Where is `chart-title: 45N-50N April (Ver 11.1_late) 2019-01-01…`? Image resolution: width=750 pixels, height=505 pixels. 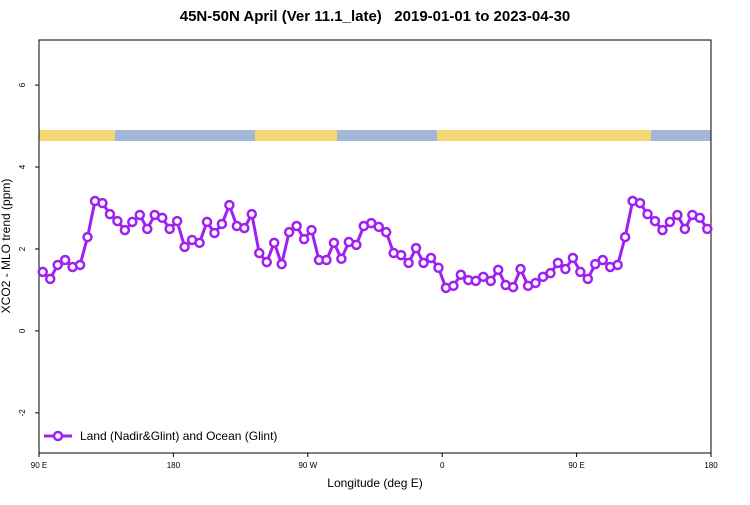
chart-title: 45N-50N April (Ver 11.1_late) 2019-01-01… is located at coordinates (375, 16).